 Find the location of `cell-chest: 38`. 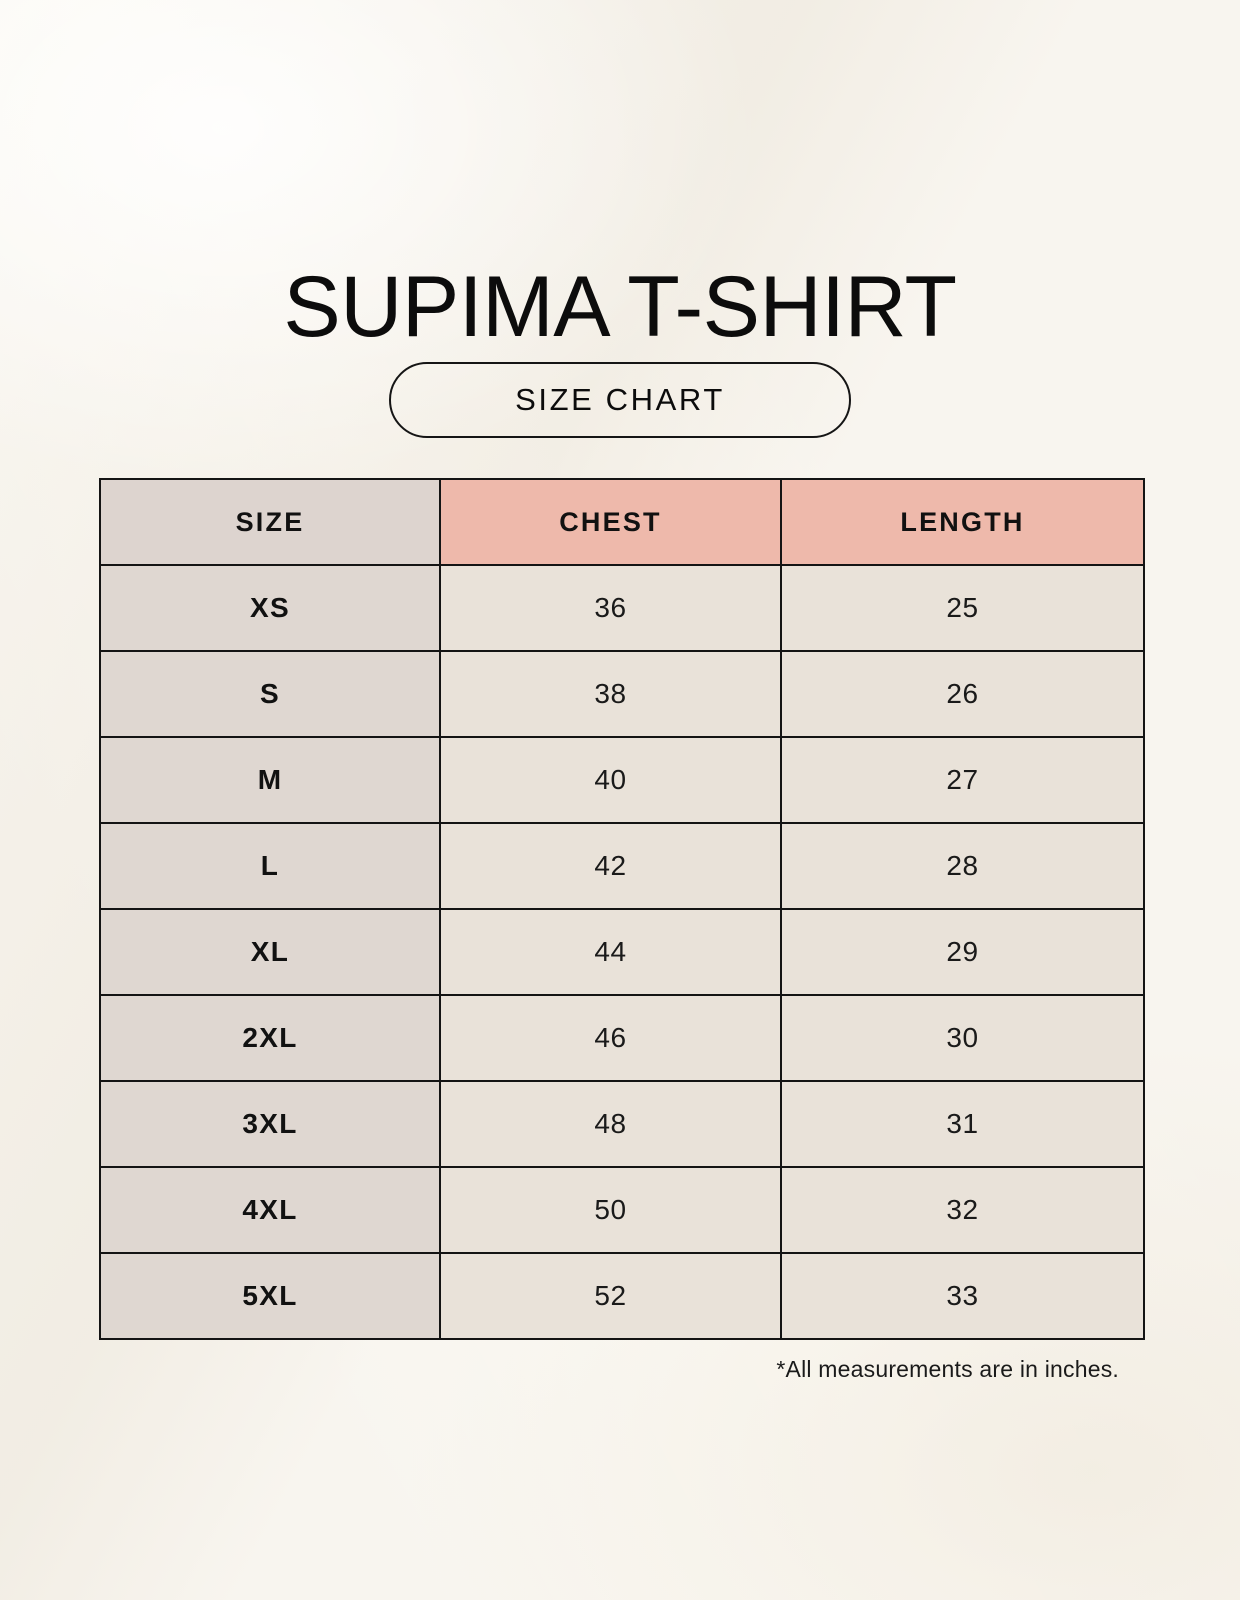

cell-chest: 38 is located at coordinates (610, 694).